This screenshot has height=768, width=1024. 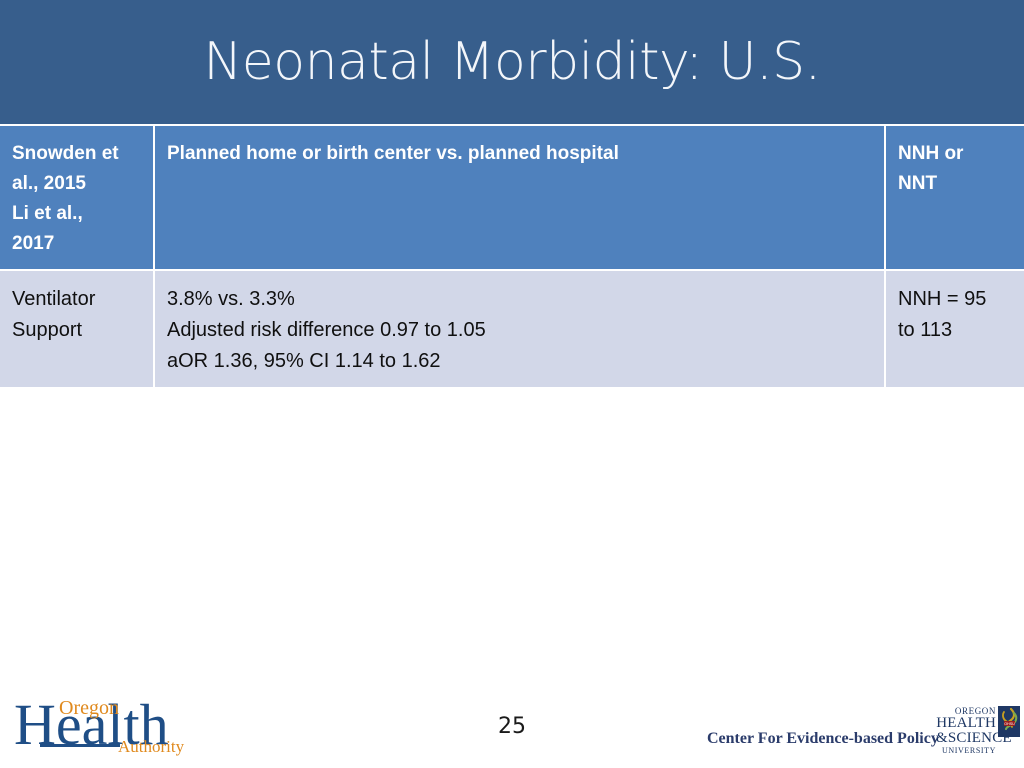 What do you see at coordinates (966, 723) in the screenshot?
I see `ohsu-line-health: HEALTH` at bounding box center [966, 723].